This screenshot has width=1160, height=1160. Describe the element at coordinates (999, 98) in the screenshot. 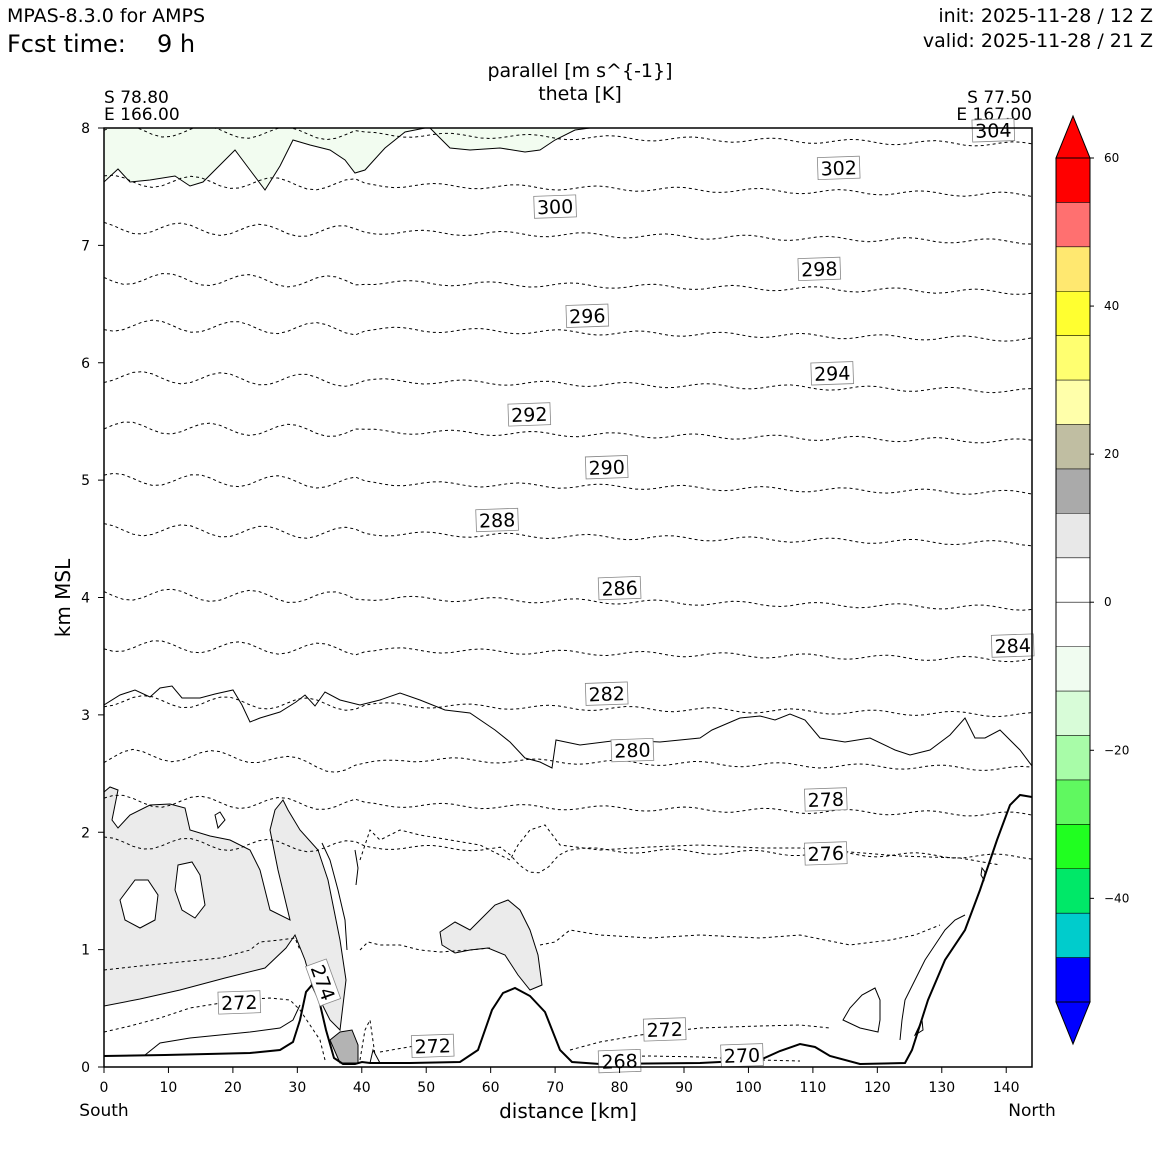

I see `right-endpoint-lat: S 77.50` at that location.